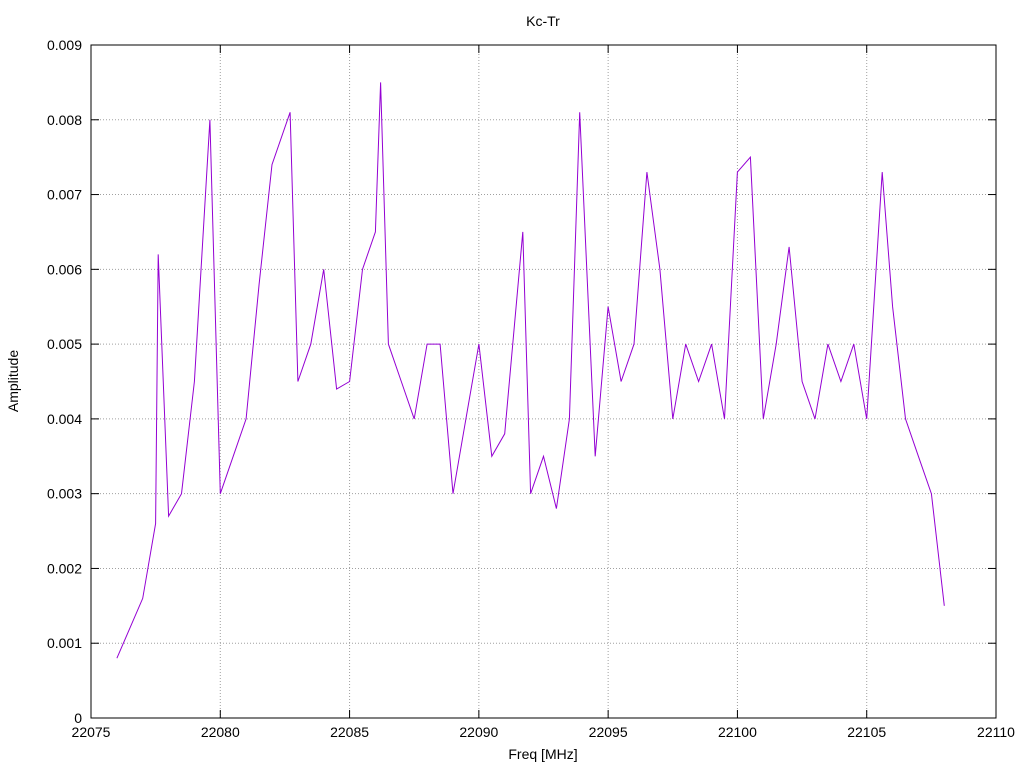 This screenshot has width=1024, height=768. Describe the element at coordinates (64, 344) in the screenshot. I see `y-tick-label: 0.005` at that location.